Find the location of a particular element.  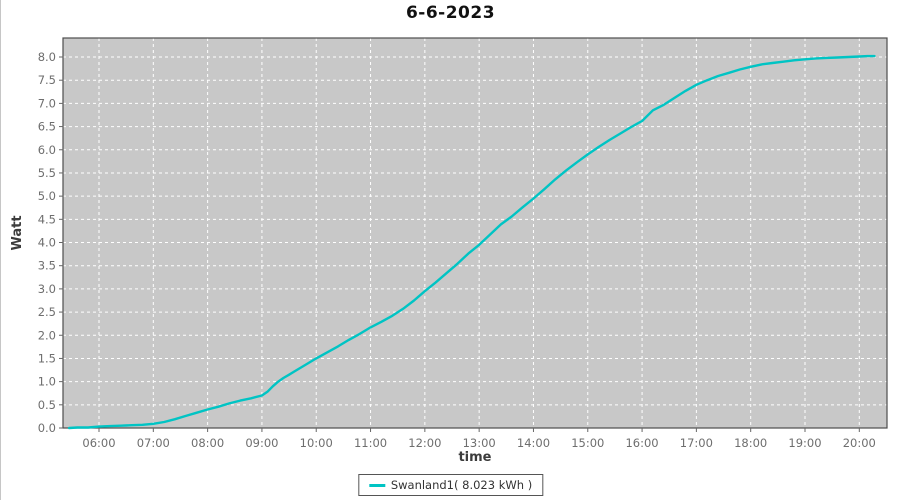

y-tick-label: 7.0 is located at coordinates (47, 103).